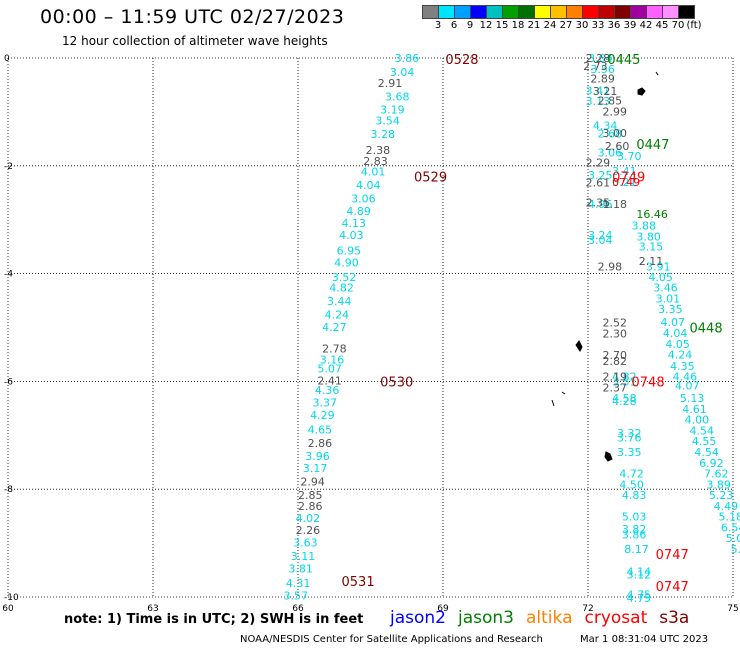 Image resolution: width=740 pixels, height=650 pixels. What do you see at coordinates (711, 463) in the screenshot?
I see `wave-height-value: 6.92` at bounding box center [711, 463].